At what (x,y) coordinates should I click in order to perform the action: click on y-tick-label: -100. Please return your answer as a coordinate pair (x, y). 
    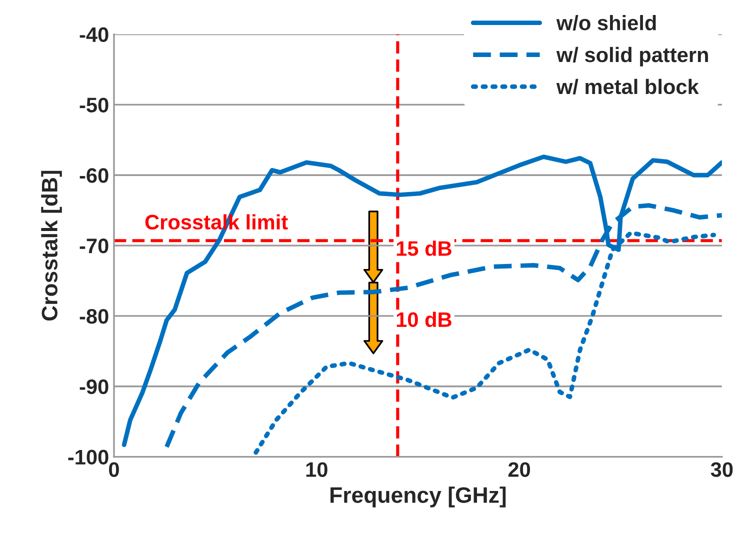
    Looking at the image, I should click on (88, 457).